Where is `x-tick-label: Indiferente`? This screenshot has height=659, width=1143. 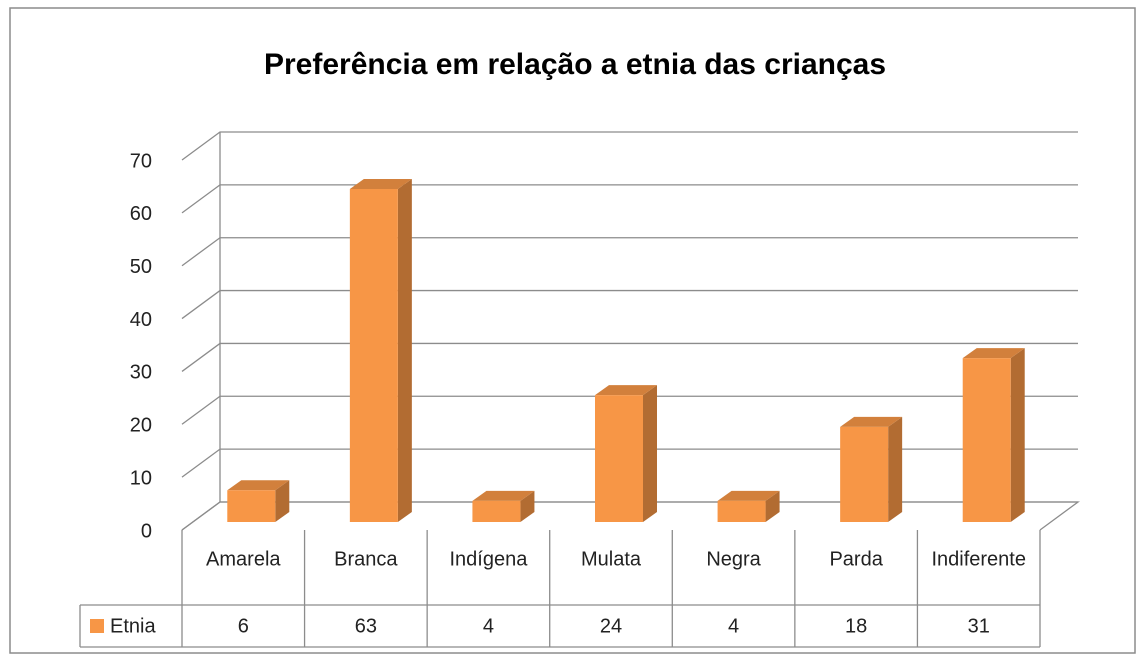 x-tick-label: Indiferente is located at coordinates (978, 559).